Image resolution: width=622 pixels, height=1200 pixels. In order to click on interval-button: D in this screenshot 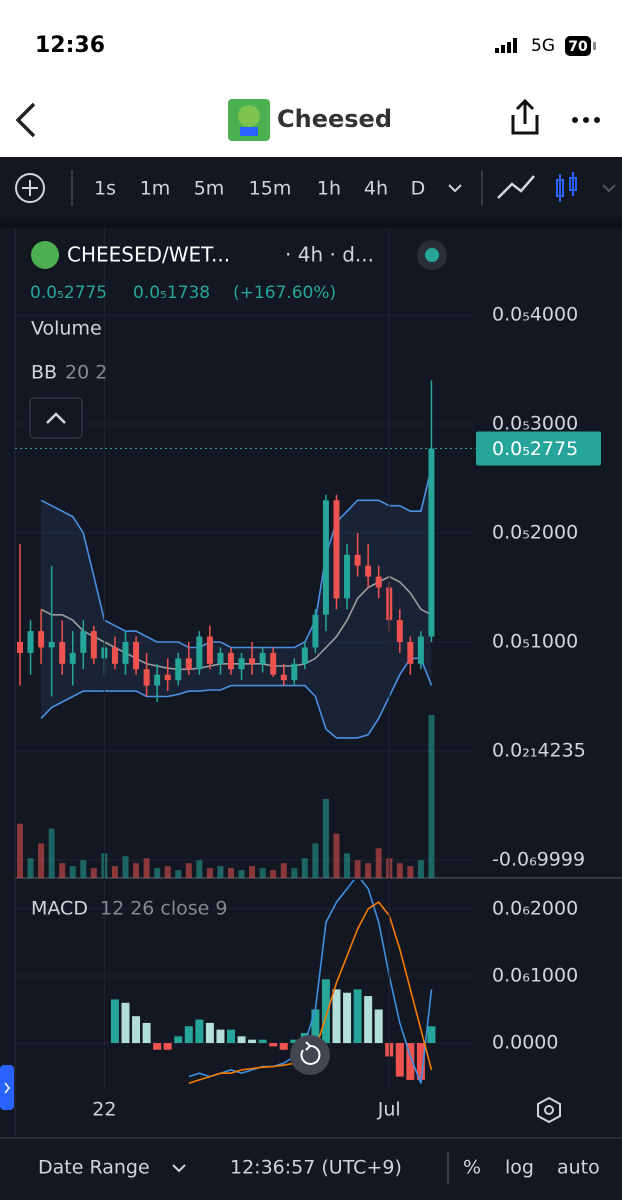, I will do `click(418, 189)`.